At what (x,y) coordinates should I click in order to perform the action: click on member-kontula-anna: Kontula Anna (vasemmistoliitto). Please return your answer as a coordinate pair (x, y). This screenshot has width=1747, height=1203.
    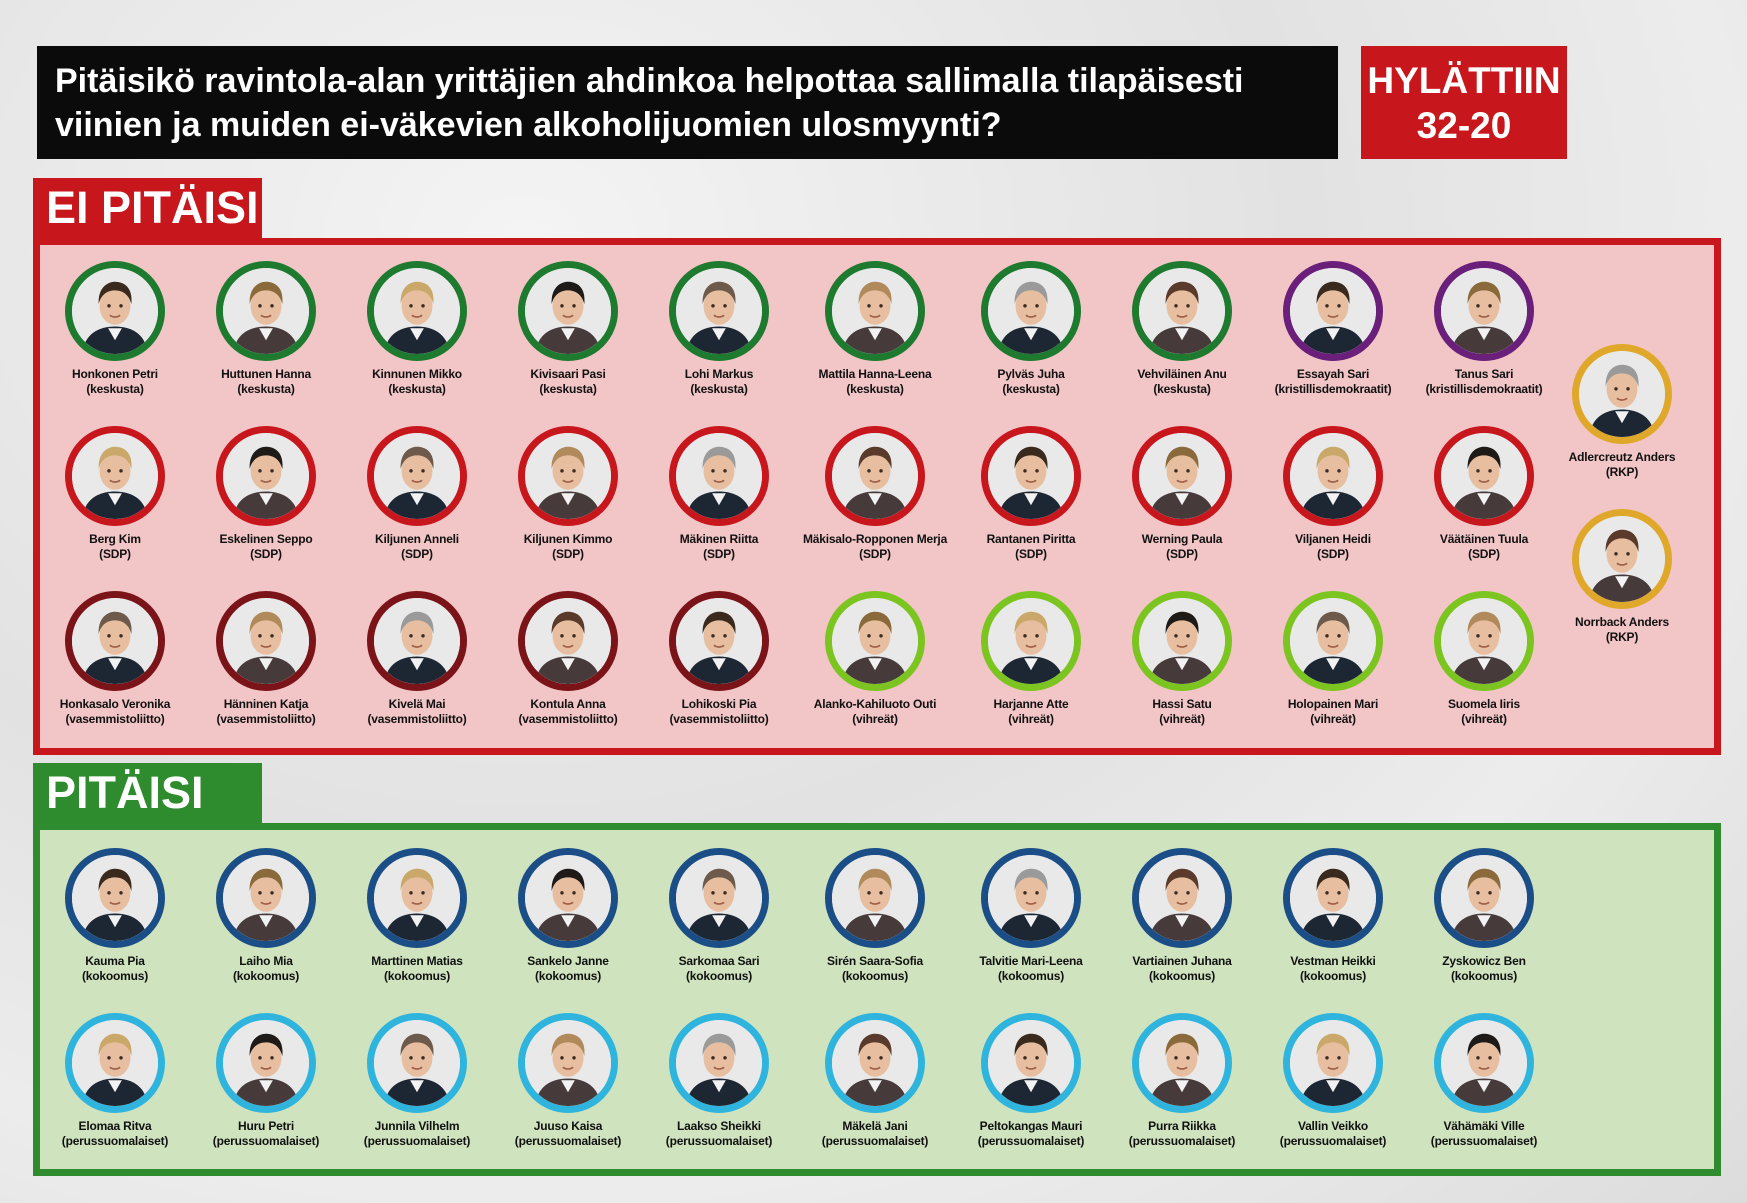
    Looking at the image, I should click on (568, 659).